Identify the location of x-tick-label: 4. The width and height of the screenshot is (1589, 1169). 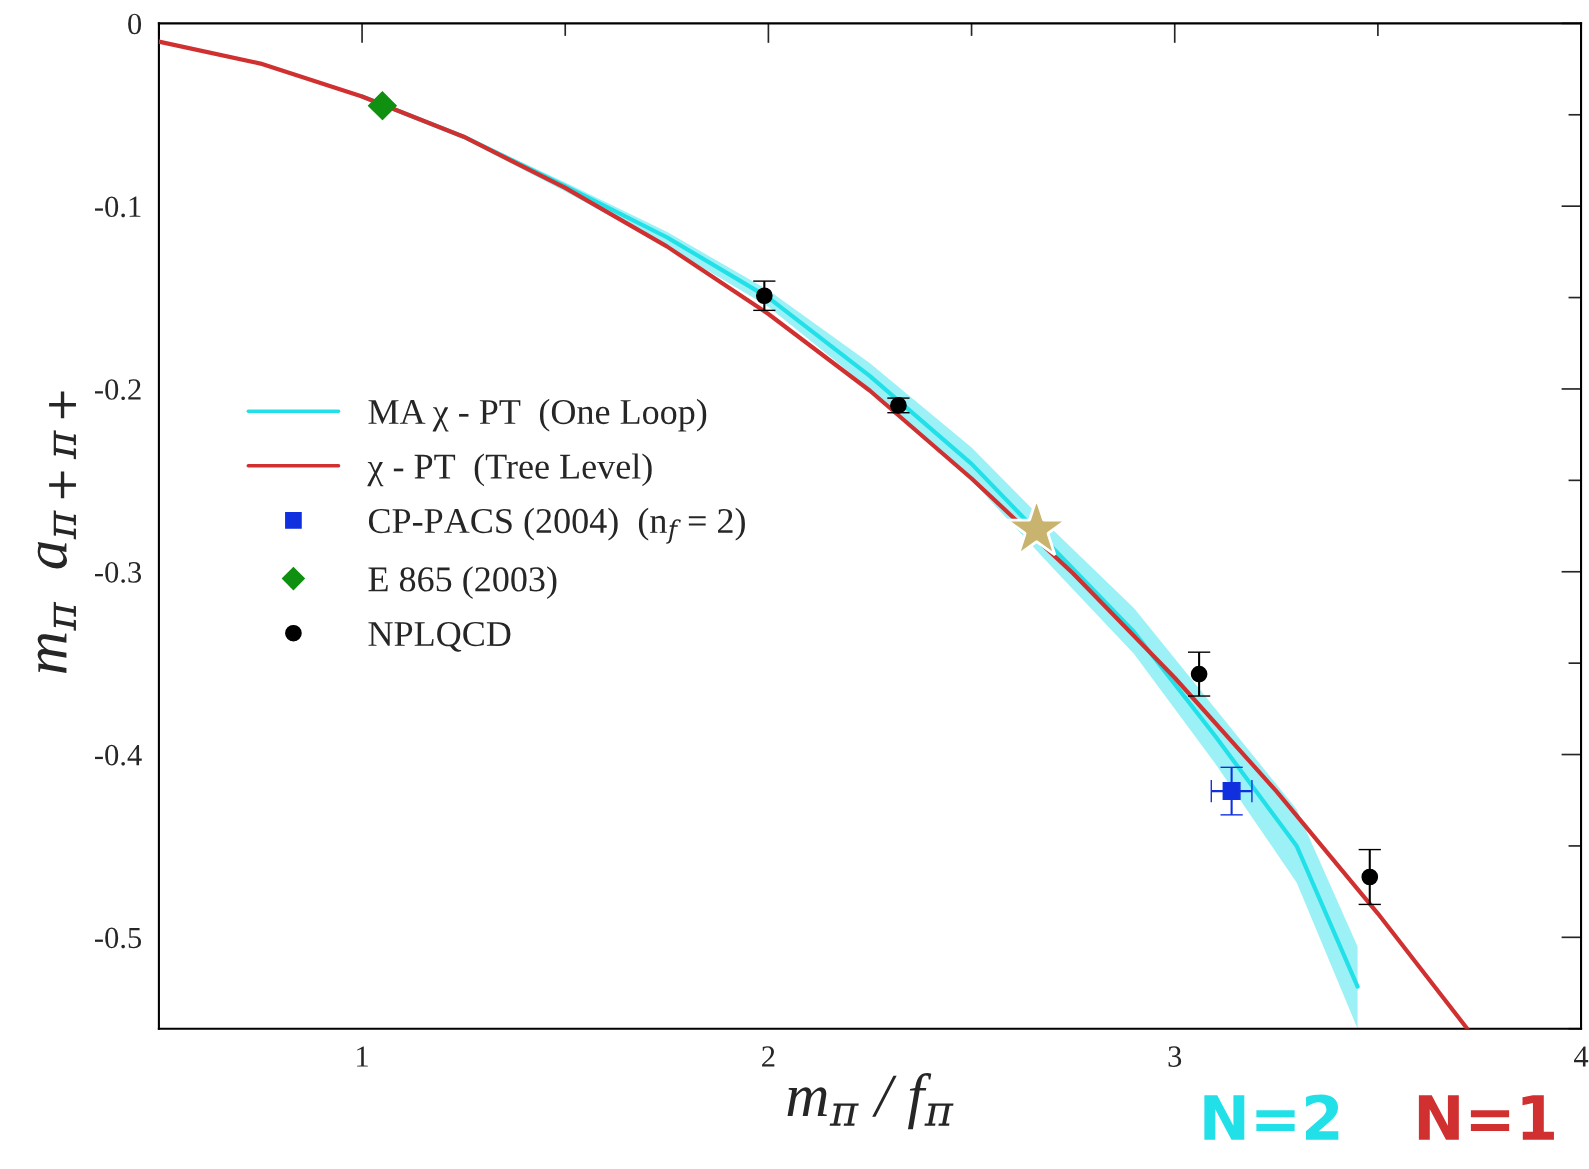
(1581, 1056).